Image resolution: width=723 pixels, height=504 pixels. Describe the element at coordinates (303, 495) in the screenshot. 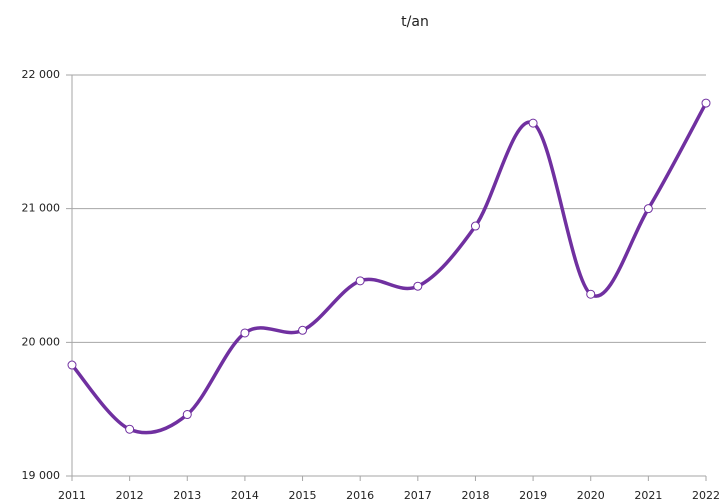

I see `x-tick-label: 2015` at that location.